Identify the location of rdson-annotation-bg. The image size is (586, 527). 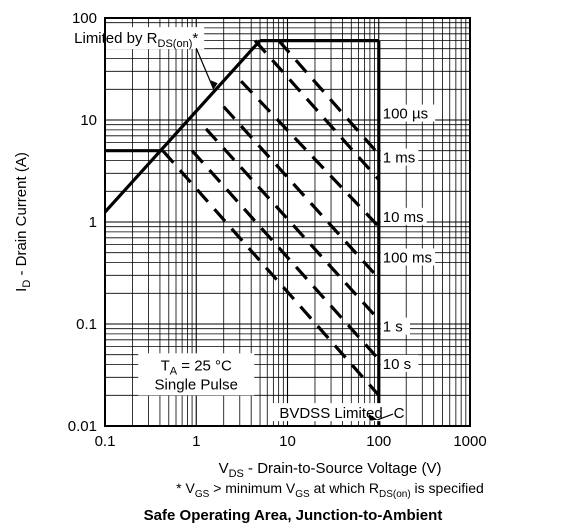
(120, 38).